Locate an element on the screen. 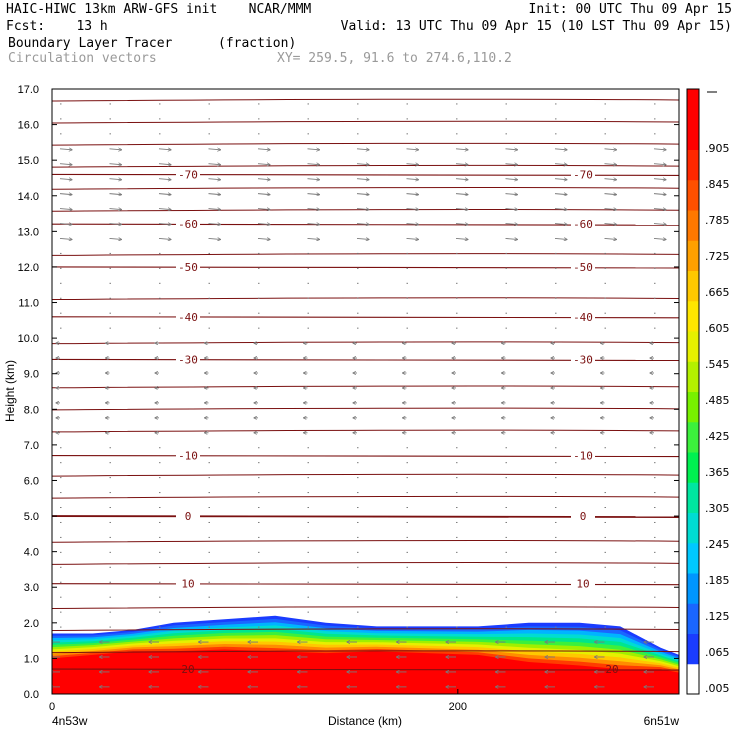  x-endpoint-right: 6n51w is located at coordinates (662, 721).